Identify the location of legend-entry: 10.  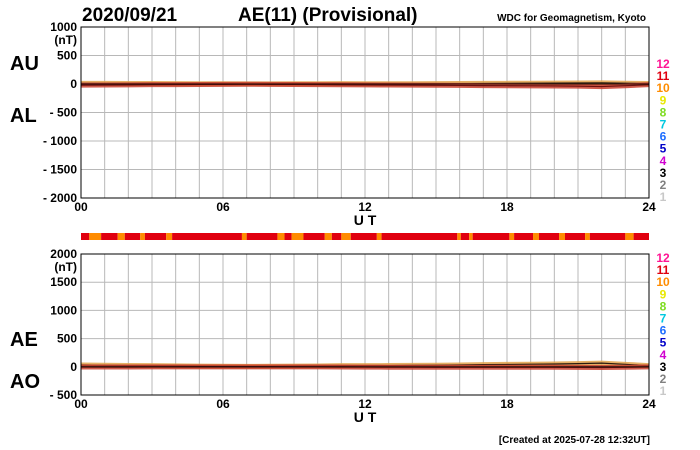
(663, 282).